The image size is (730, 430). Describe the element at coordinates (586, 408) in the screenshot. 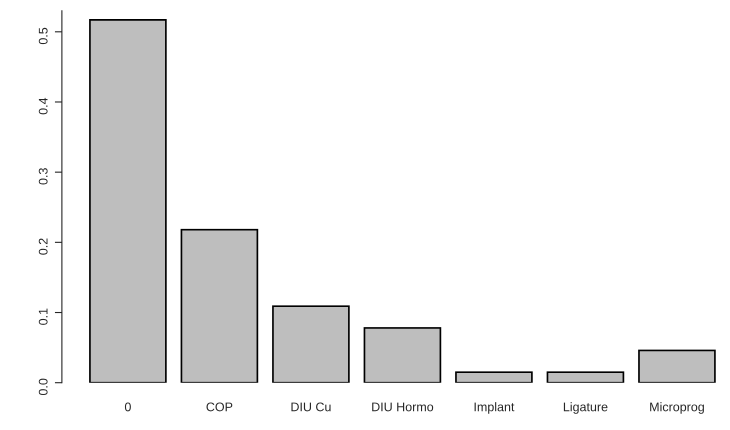

I see `x-tick-label: Ligature` at that location.